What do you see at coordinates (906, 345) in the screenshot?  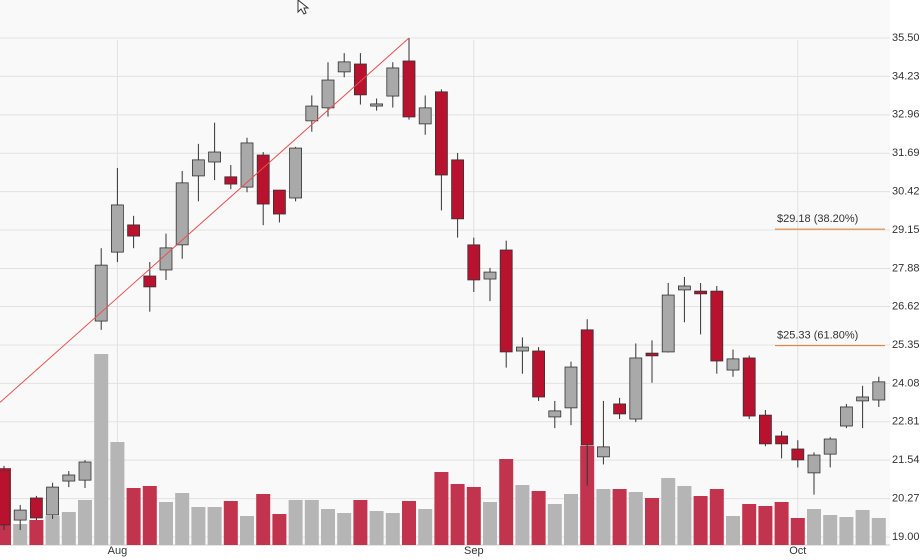 I see `y-tick-label: 25.35` at bounding box center [906, 345].